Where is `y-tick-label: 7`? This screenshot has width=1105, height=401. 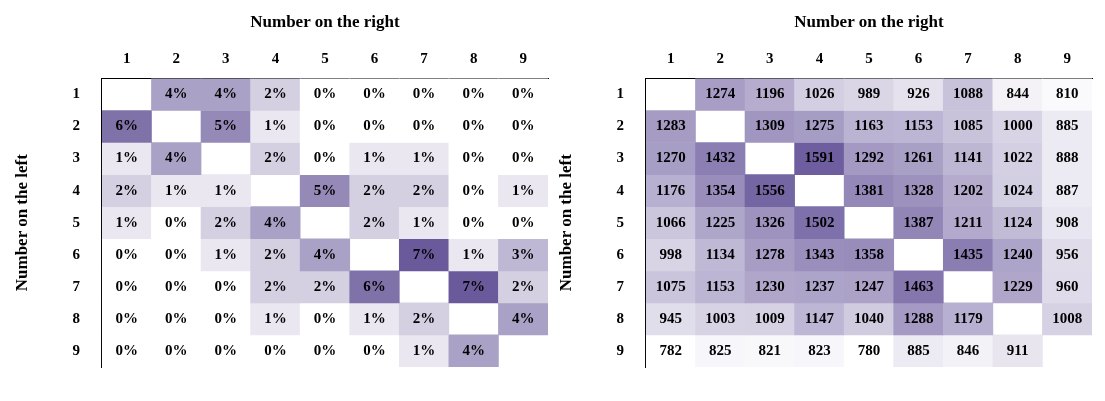 y-tick-label: 7 is located at coordinates (620, 285).